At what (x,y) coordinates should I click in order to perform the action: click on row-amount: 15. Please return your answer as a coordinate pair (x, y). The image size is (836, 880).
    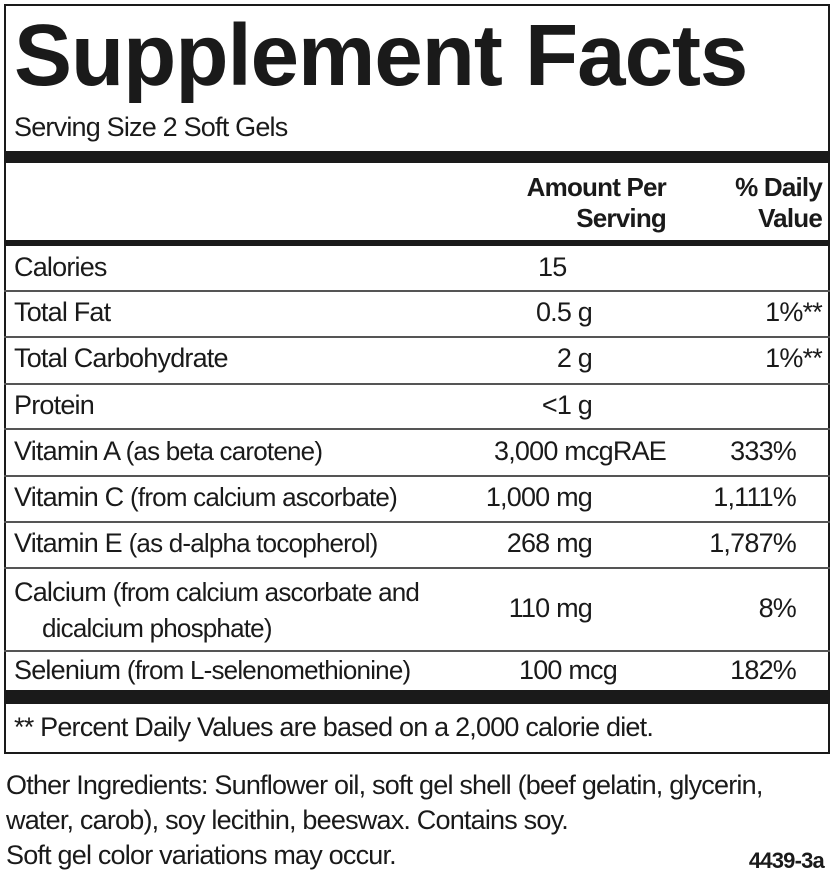
    Looking at the image, I should click on (552, 267).